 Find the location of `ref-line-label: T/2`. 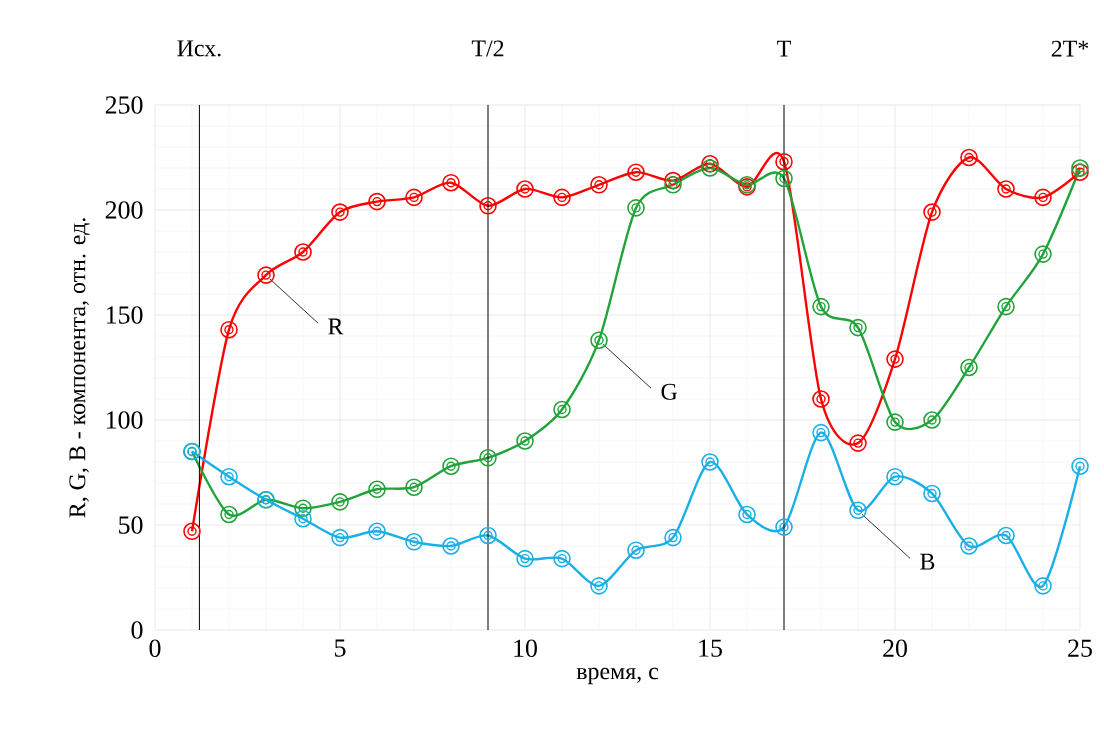

ref-line-label: T/2 is located at coordinates (487, 48).